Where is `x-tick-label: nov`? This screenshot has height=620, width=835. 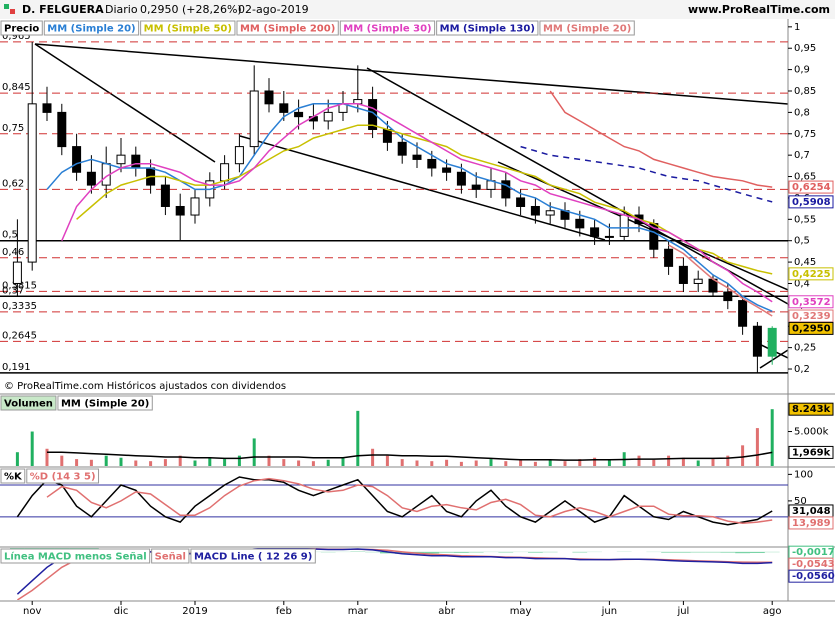 x-tick-label: nov is located at coordinates (32, 611).